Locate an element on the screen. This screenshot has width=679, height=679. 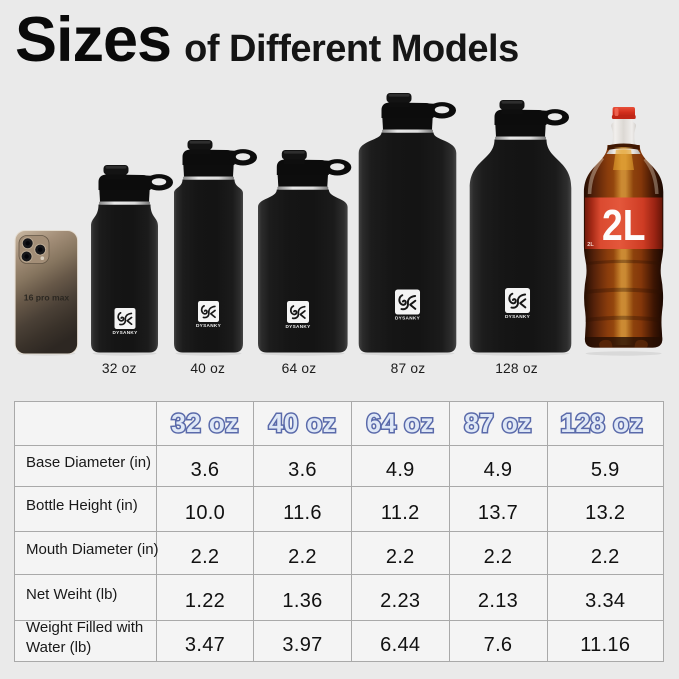
svg-text: 128 oz is located at coordinates (516, 368).